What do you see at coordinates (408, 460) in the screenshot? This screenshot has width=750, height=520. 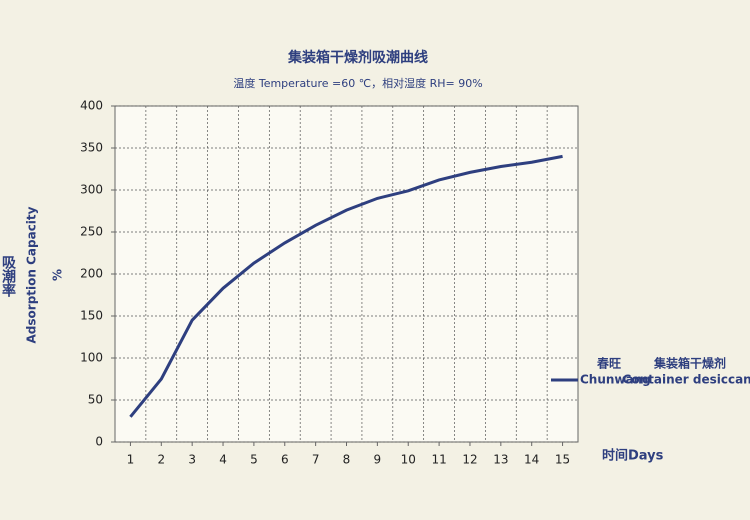 I see `x-tick-label: 10` at bounding box center [408, 460].